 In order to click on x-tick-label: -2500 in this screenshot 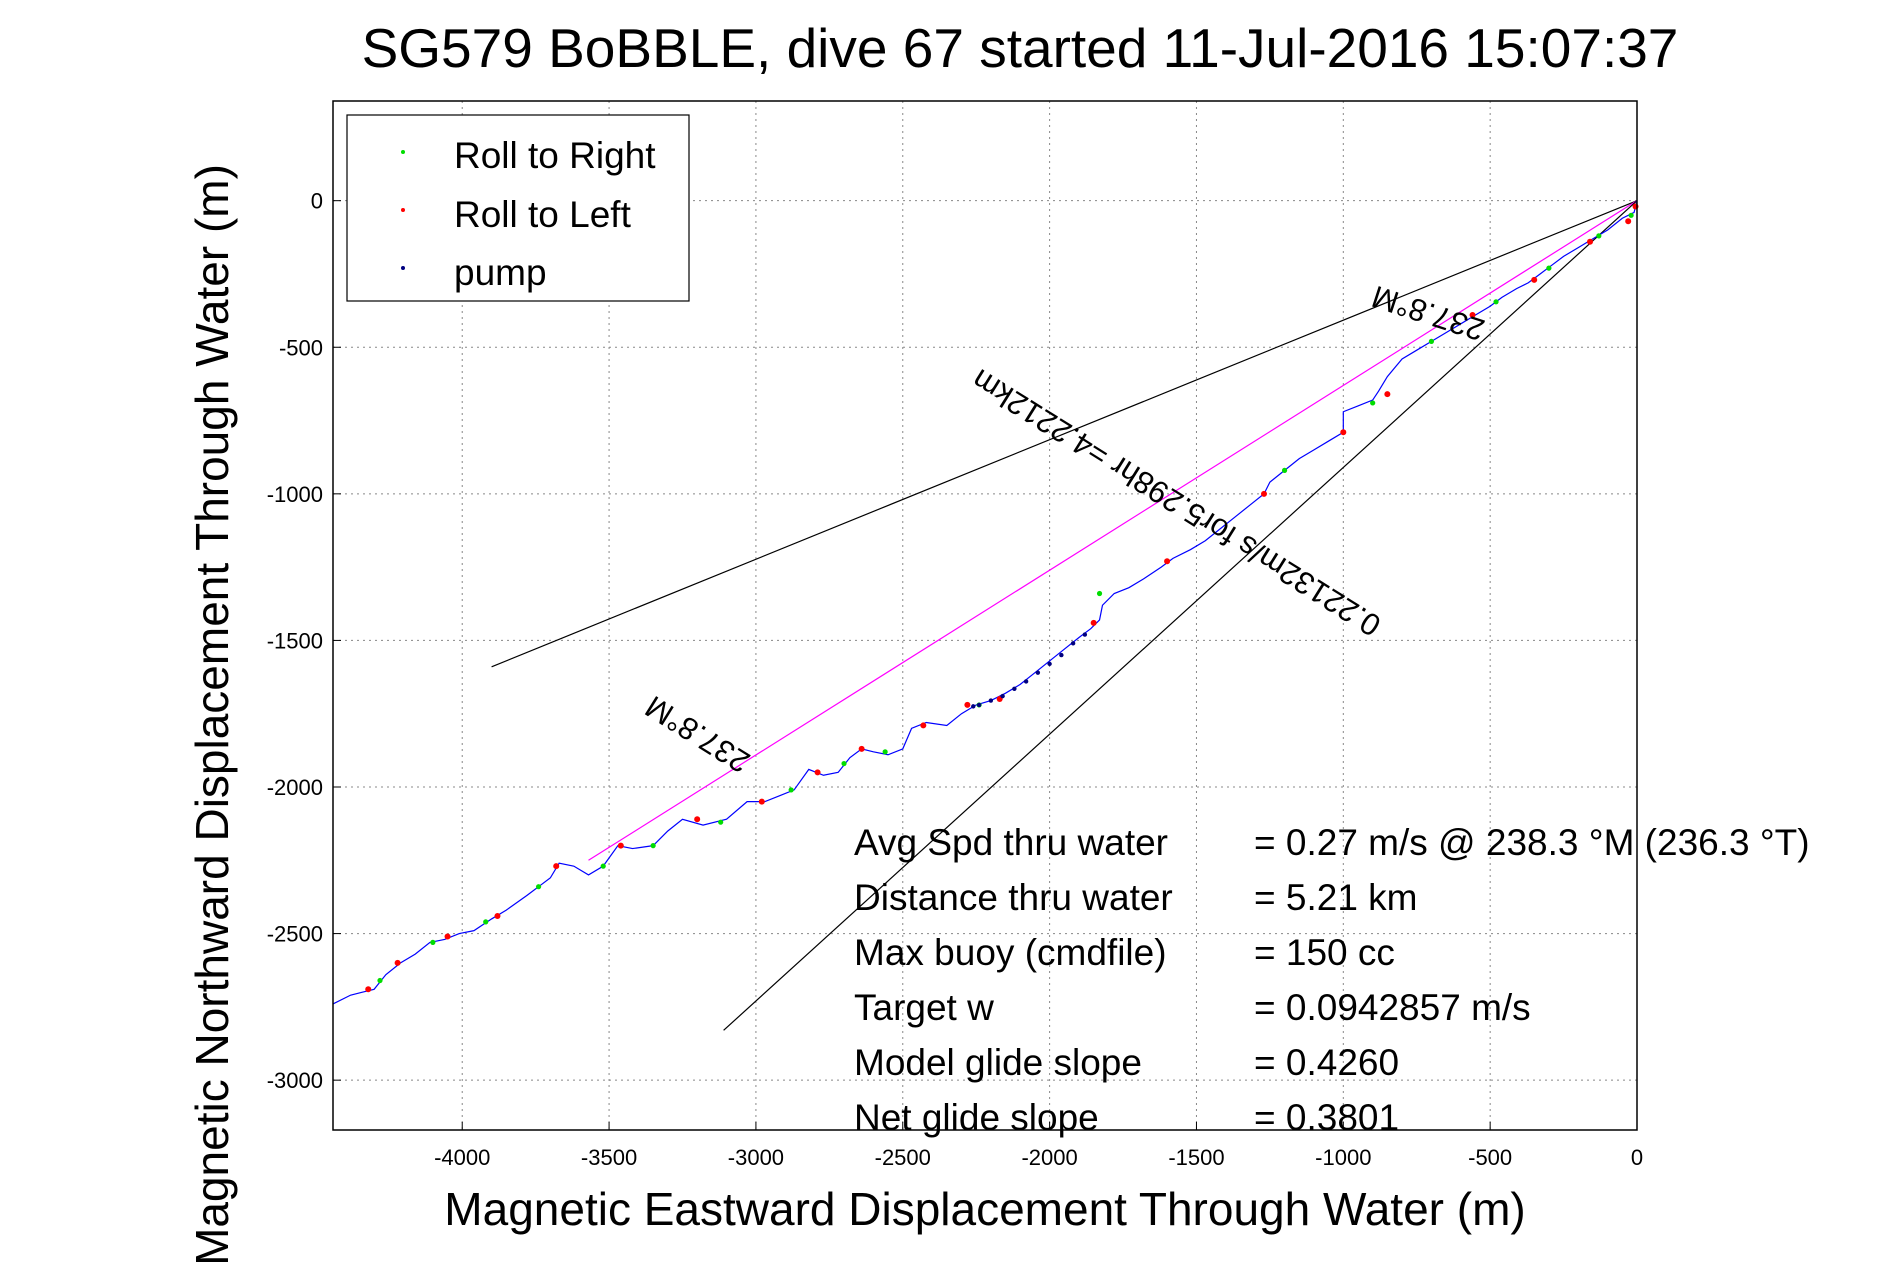, I will do `click(903, 1157)`.